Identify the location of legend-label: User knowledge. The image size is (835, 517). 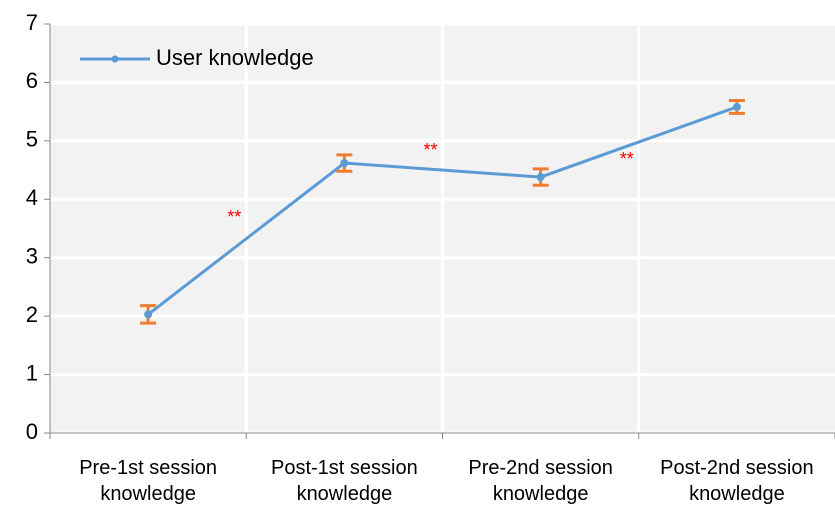
(235, 57).